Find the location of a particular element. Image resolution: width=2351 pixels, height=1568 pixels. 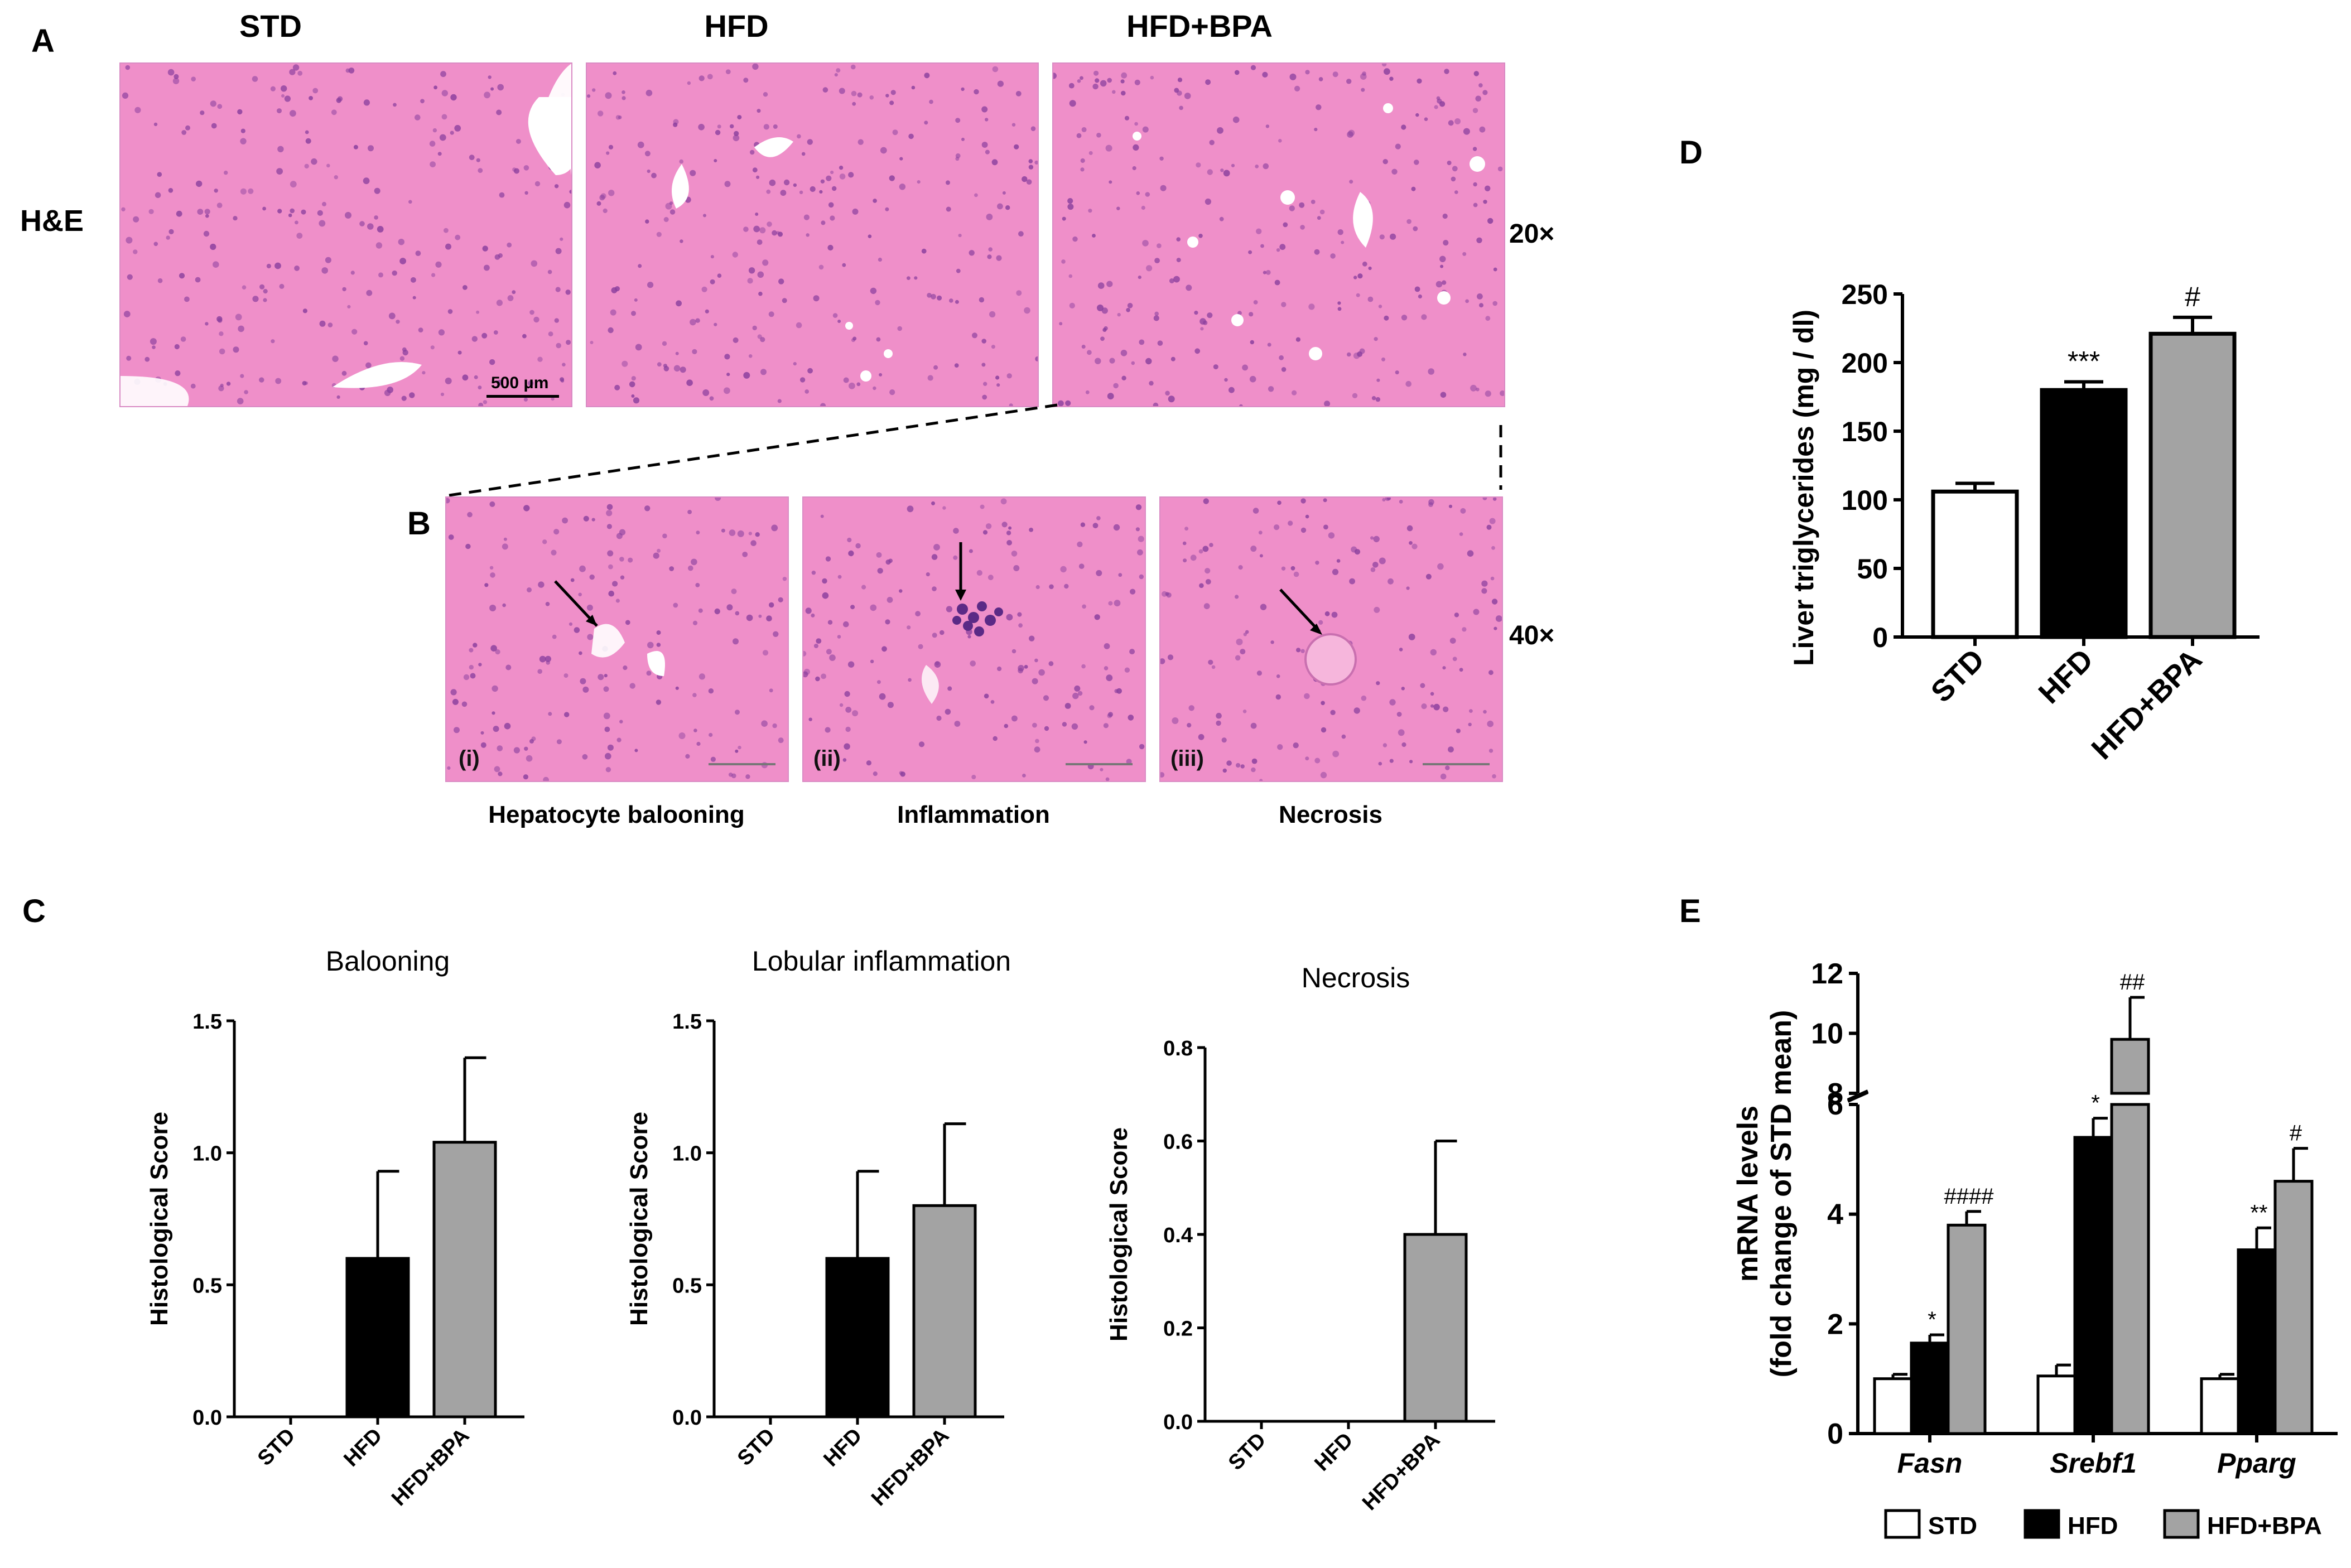

panel-letter-c: C is located at coordinates (34, 911).